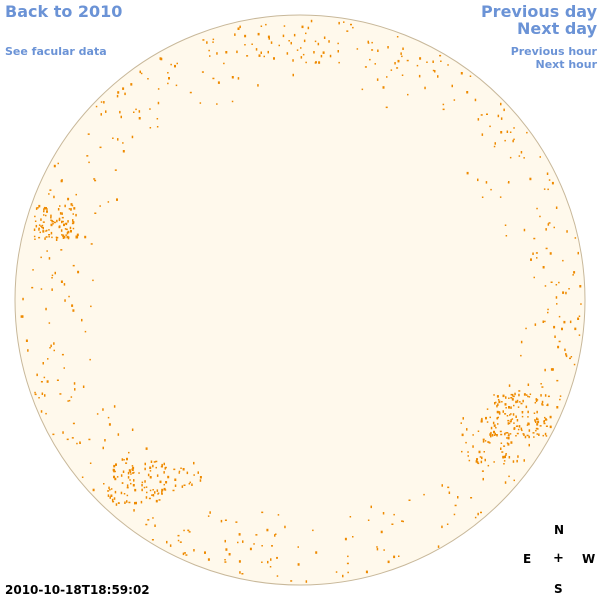 The image size is (600, 600). I want to click on next-day-link: Next day, so click(557, 28).